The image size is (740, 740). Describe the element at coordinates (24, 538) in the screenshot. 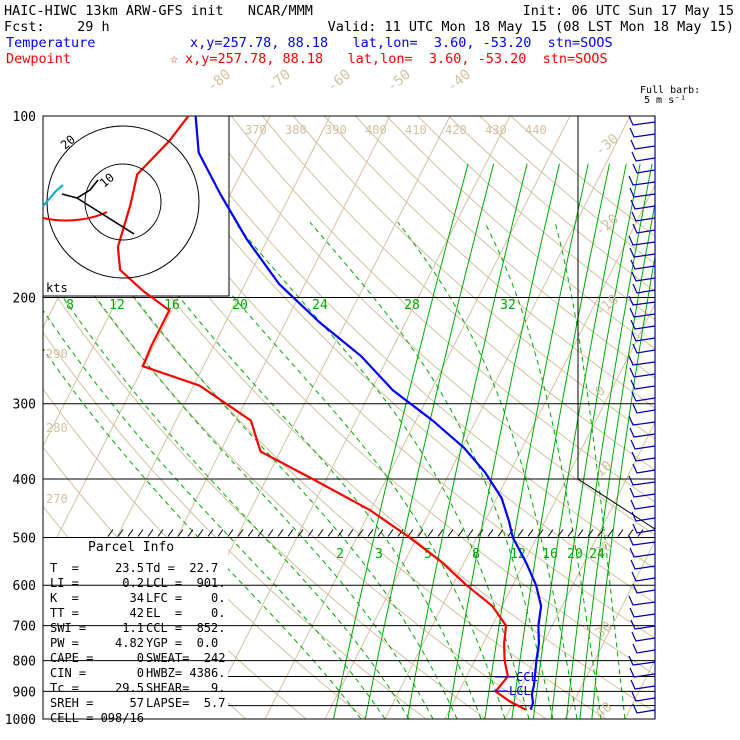

I see `pressure-tick-label: 500` at that location.